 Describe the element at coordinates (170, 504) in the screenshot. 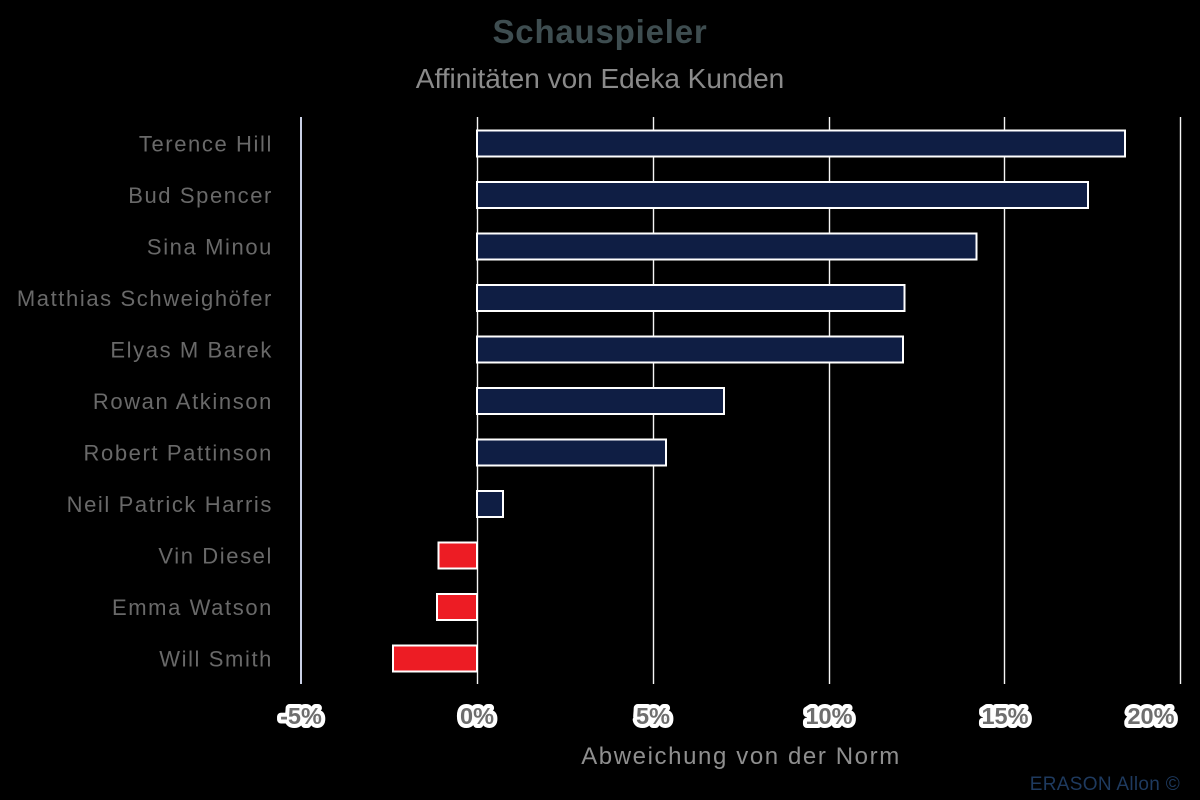

I see `svg-text: Neil Patrick Harris` at that location.